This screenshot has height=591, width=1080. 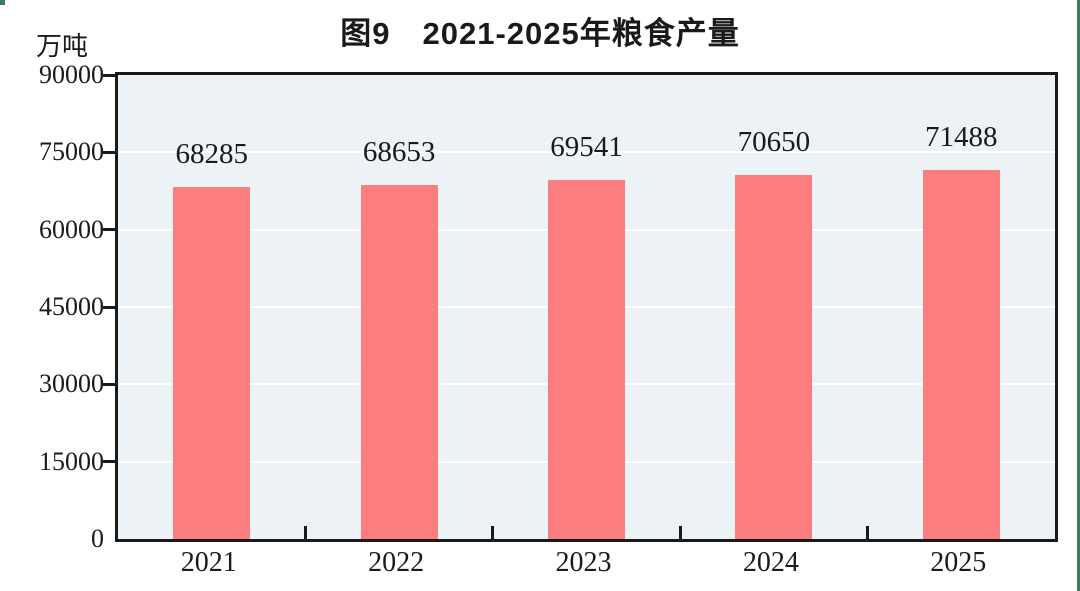 I want to click on bar-value-label-2025: 71488, so click(x=961, y=137).